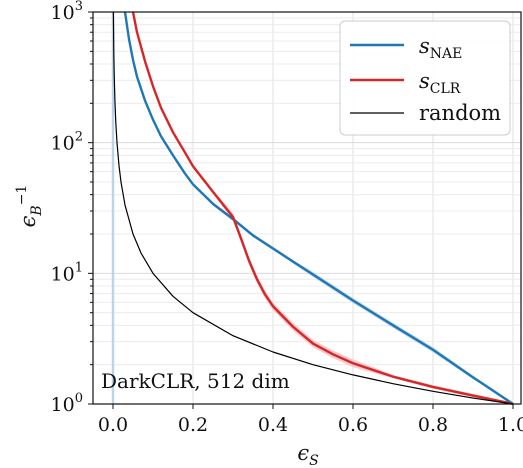 This screenshot has width=523, height=468. I want to click on y-tick-label: 10¹, so click(67, 272).